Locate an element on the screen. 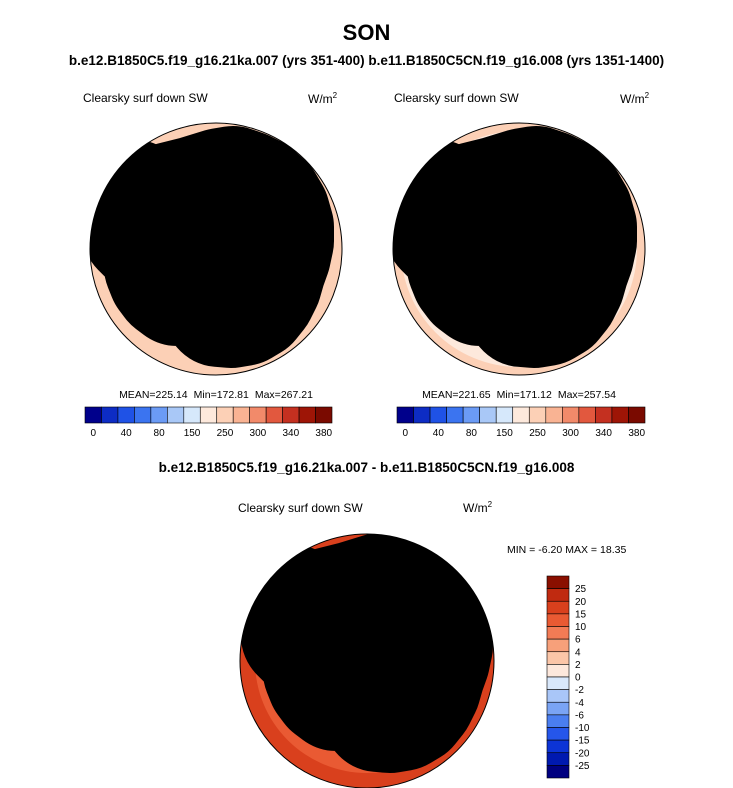 This screenshot has width=733, height=788. panel-3-colorbar-label: -15 is located at coordinates (582, 741).